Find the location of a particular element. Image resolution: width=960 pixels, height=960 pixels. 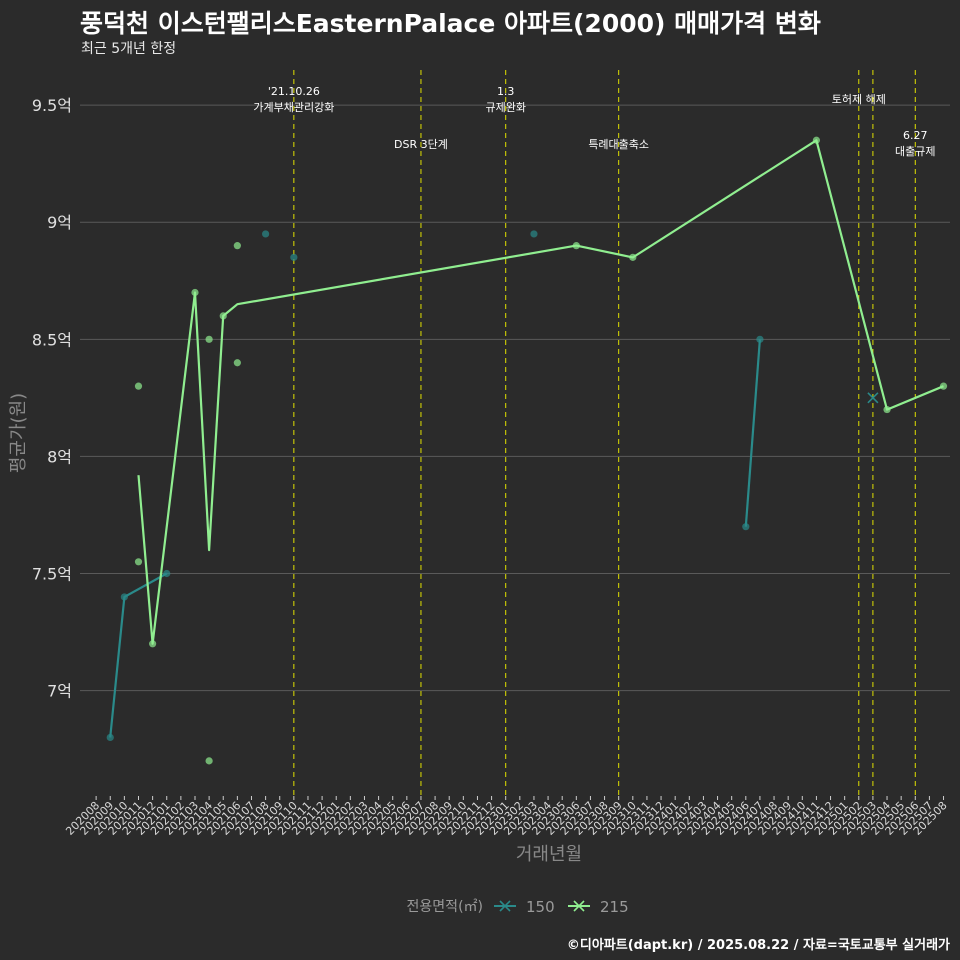

x-axis-title: 거래년월 is located at coordinates (549, 854).